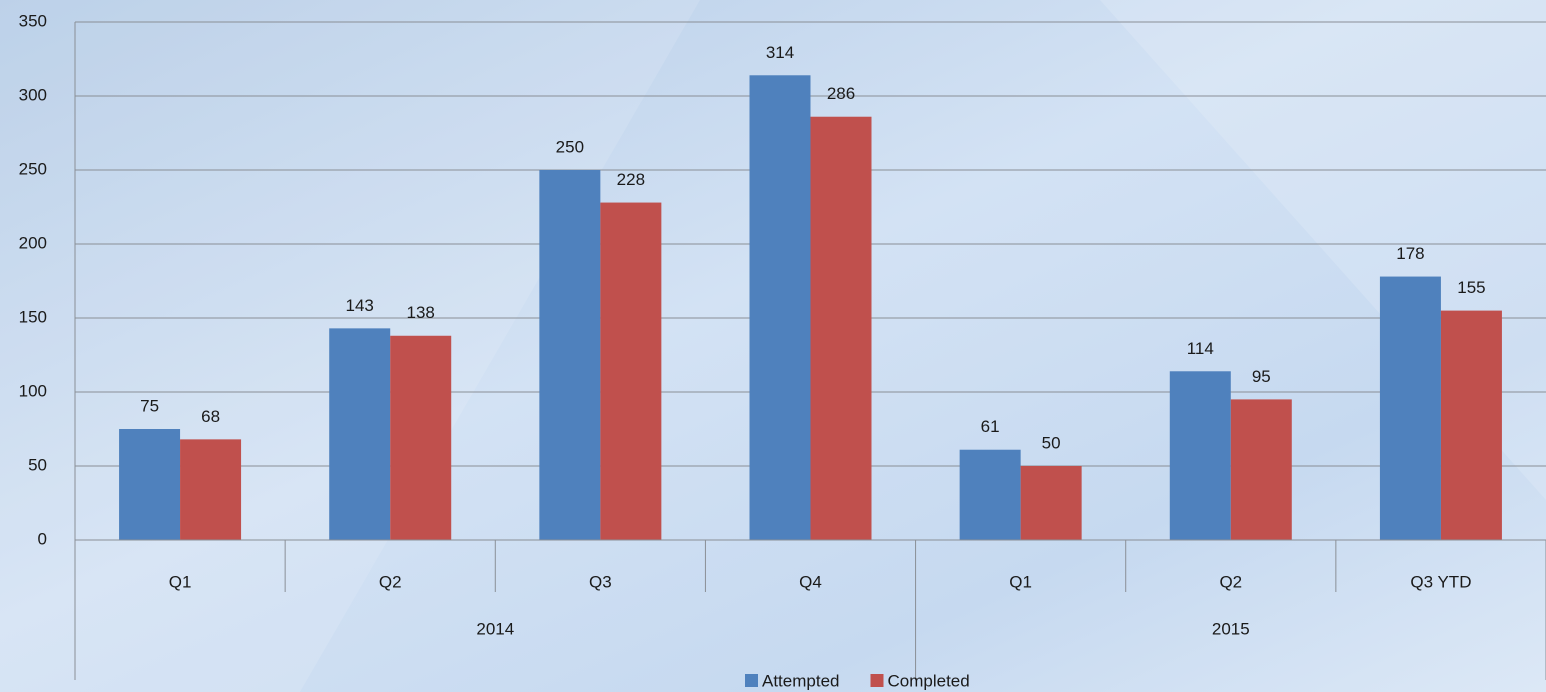  What do you see at coordinates (1261, 376) in the screenshot?
I see `value-label: 95` at bounding box center [1261, 376].